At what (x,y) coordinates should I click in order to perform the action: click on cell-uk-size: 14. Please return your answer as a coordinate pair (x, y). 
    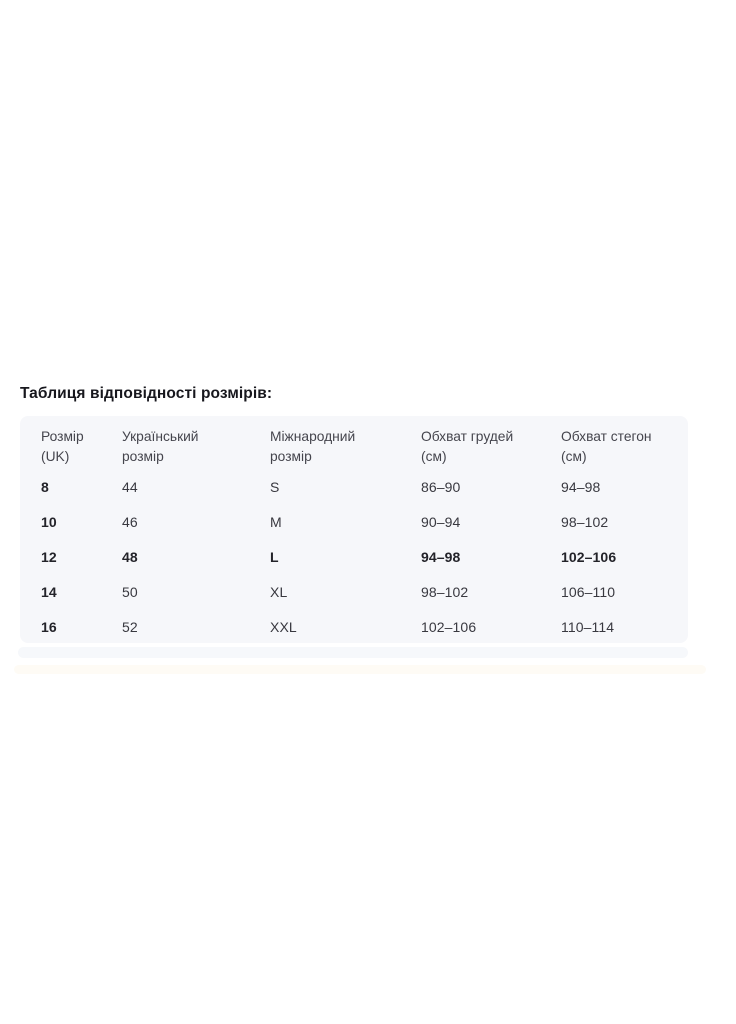
    Looking at the image, I should click on (49, 591).